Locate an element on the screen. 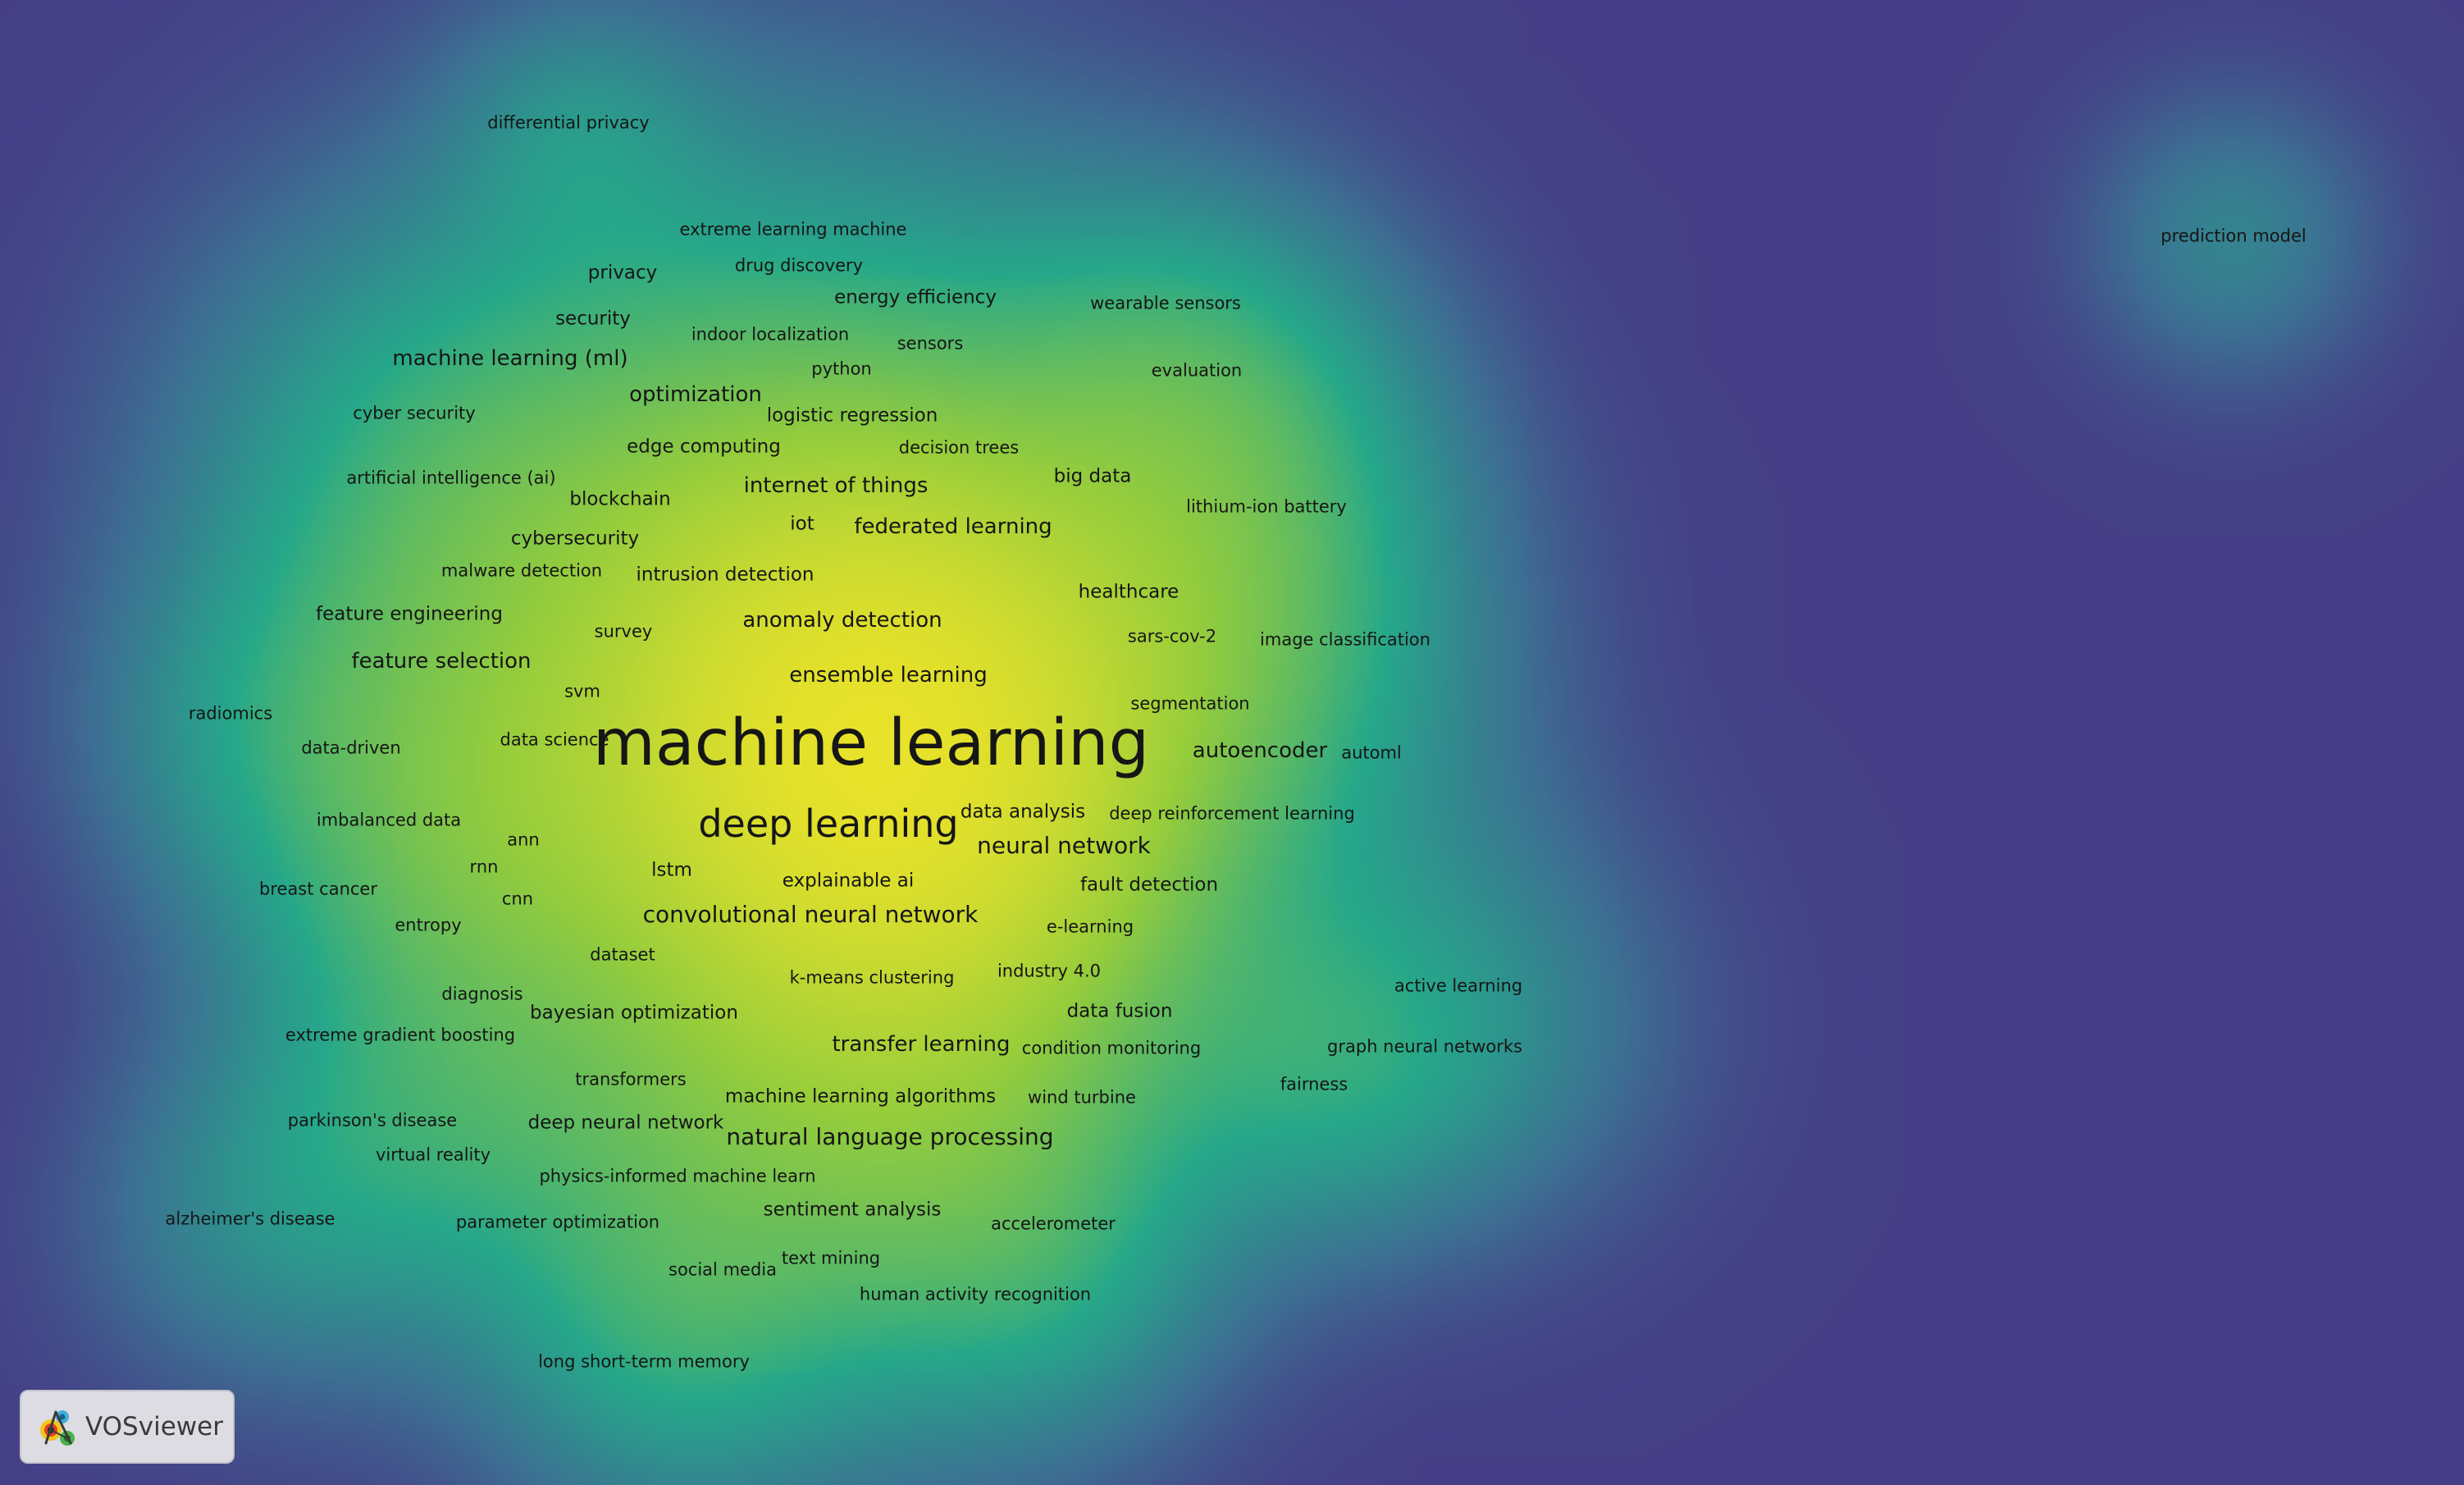  term-sentiment-analysis: sentiment analysis is located at coordinates (852, 1210).